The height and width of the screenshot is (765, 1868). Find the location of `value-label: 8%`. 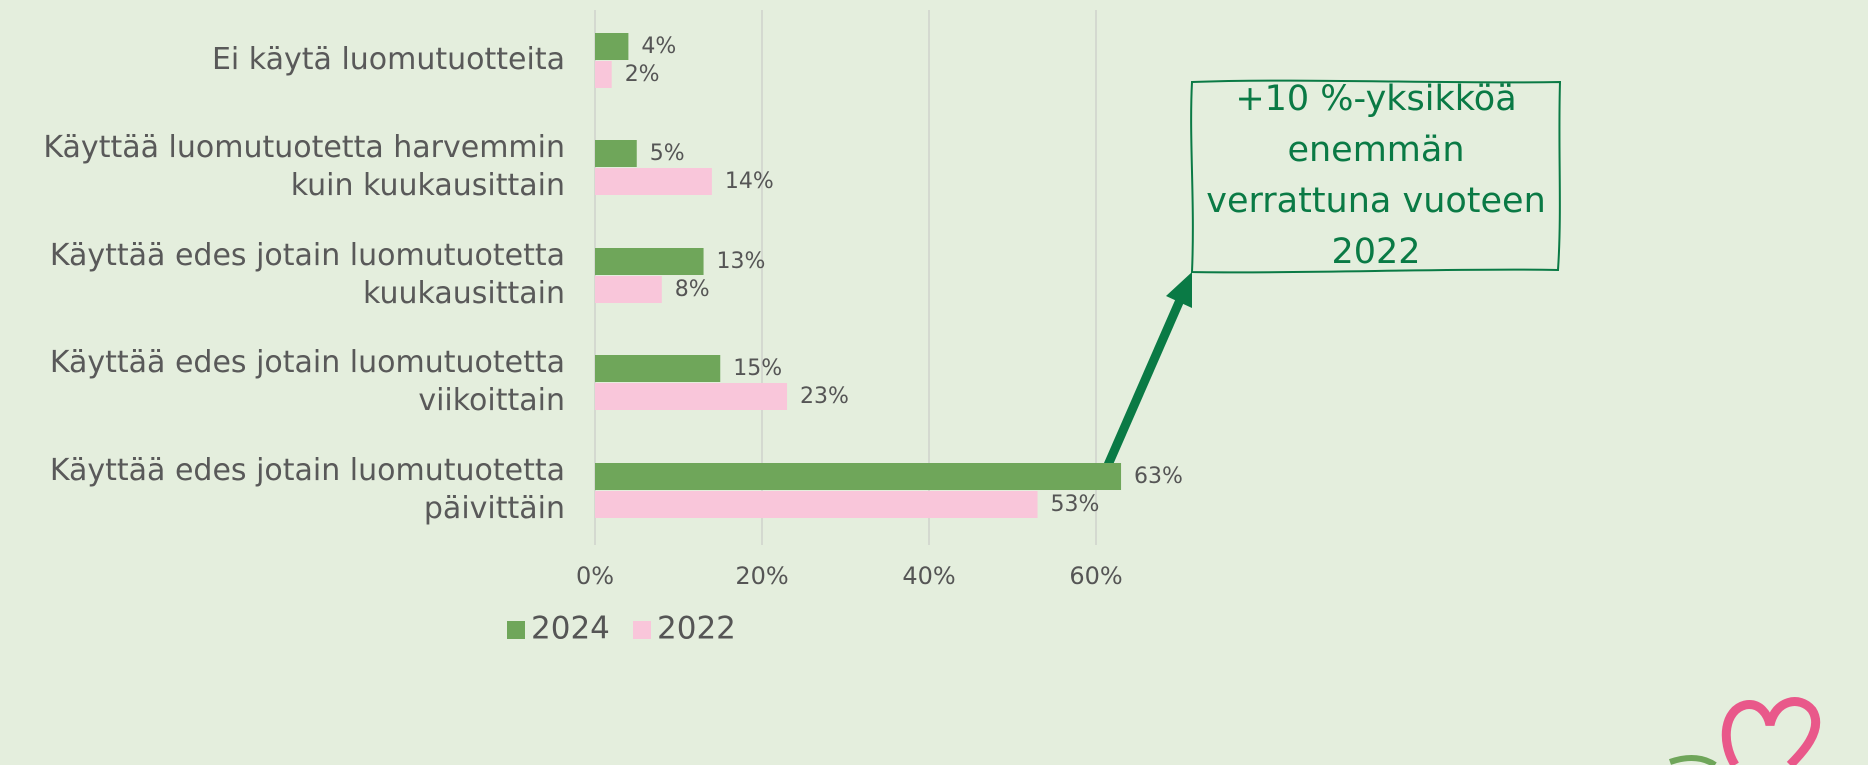

value-label: 8% is located at coordinates (692, 289).